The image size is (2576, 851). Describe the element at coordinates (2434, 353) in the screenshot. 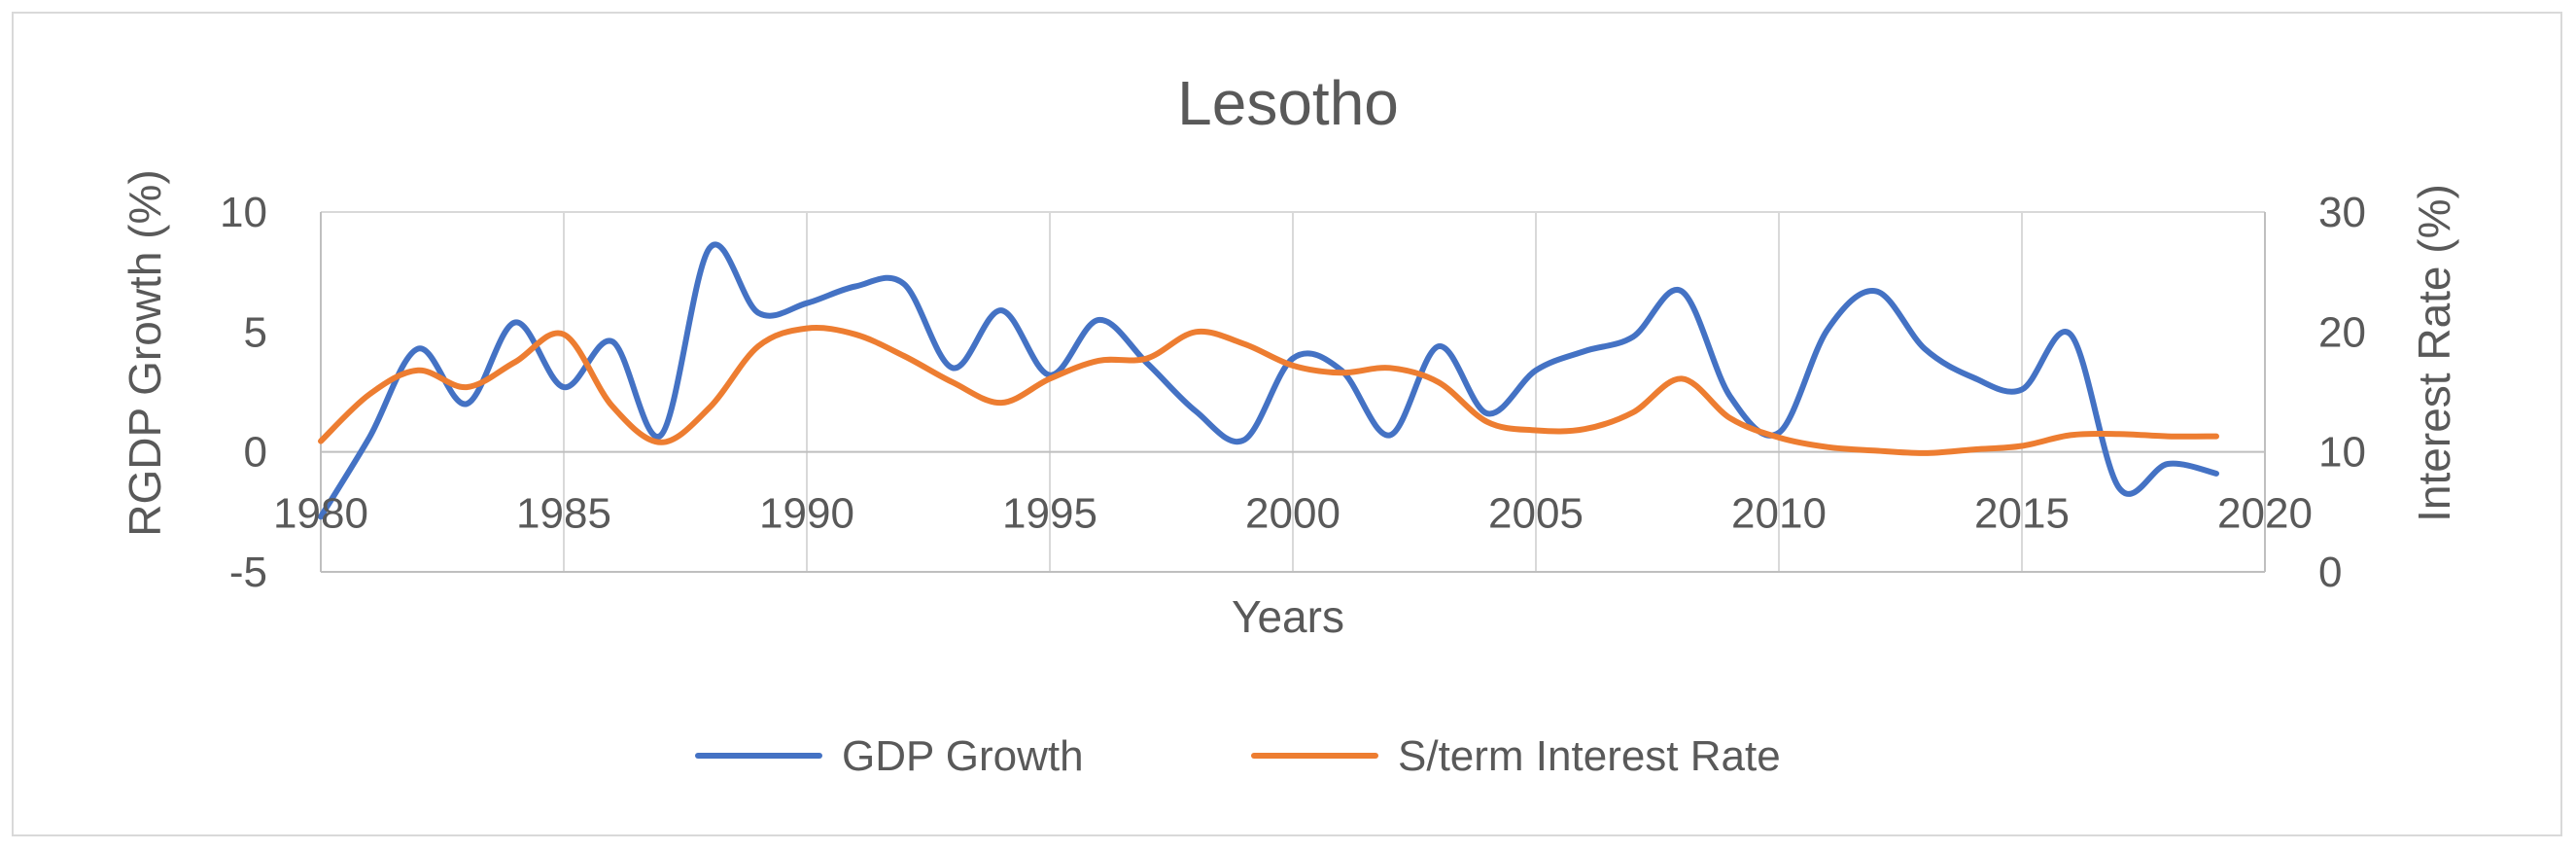

I see `y-axis-right-title: Interest Rate (%)` at that location.